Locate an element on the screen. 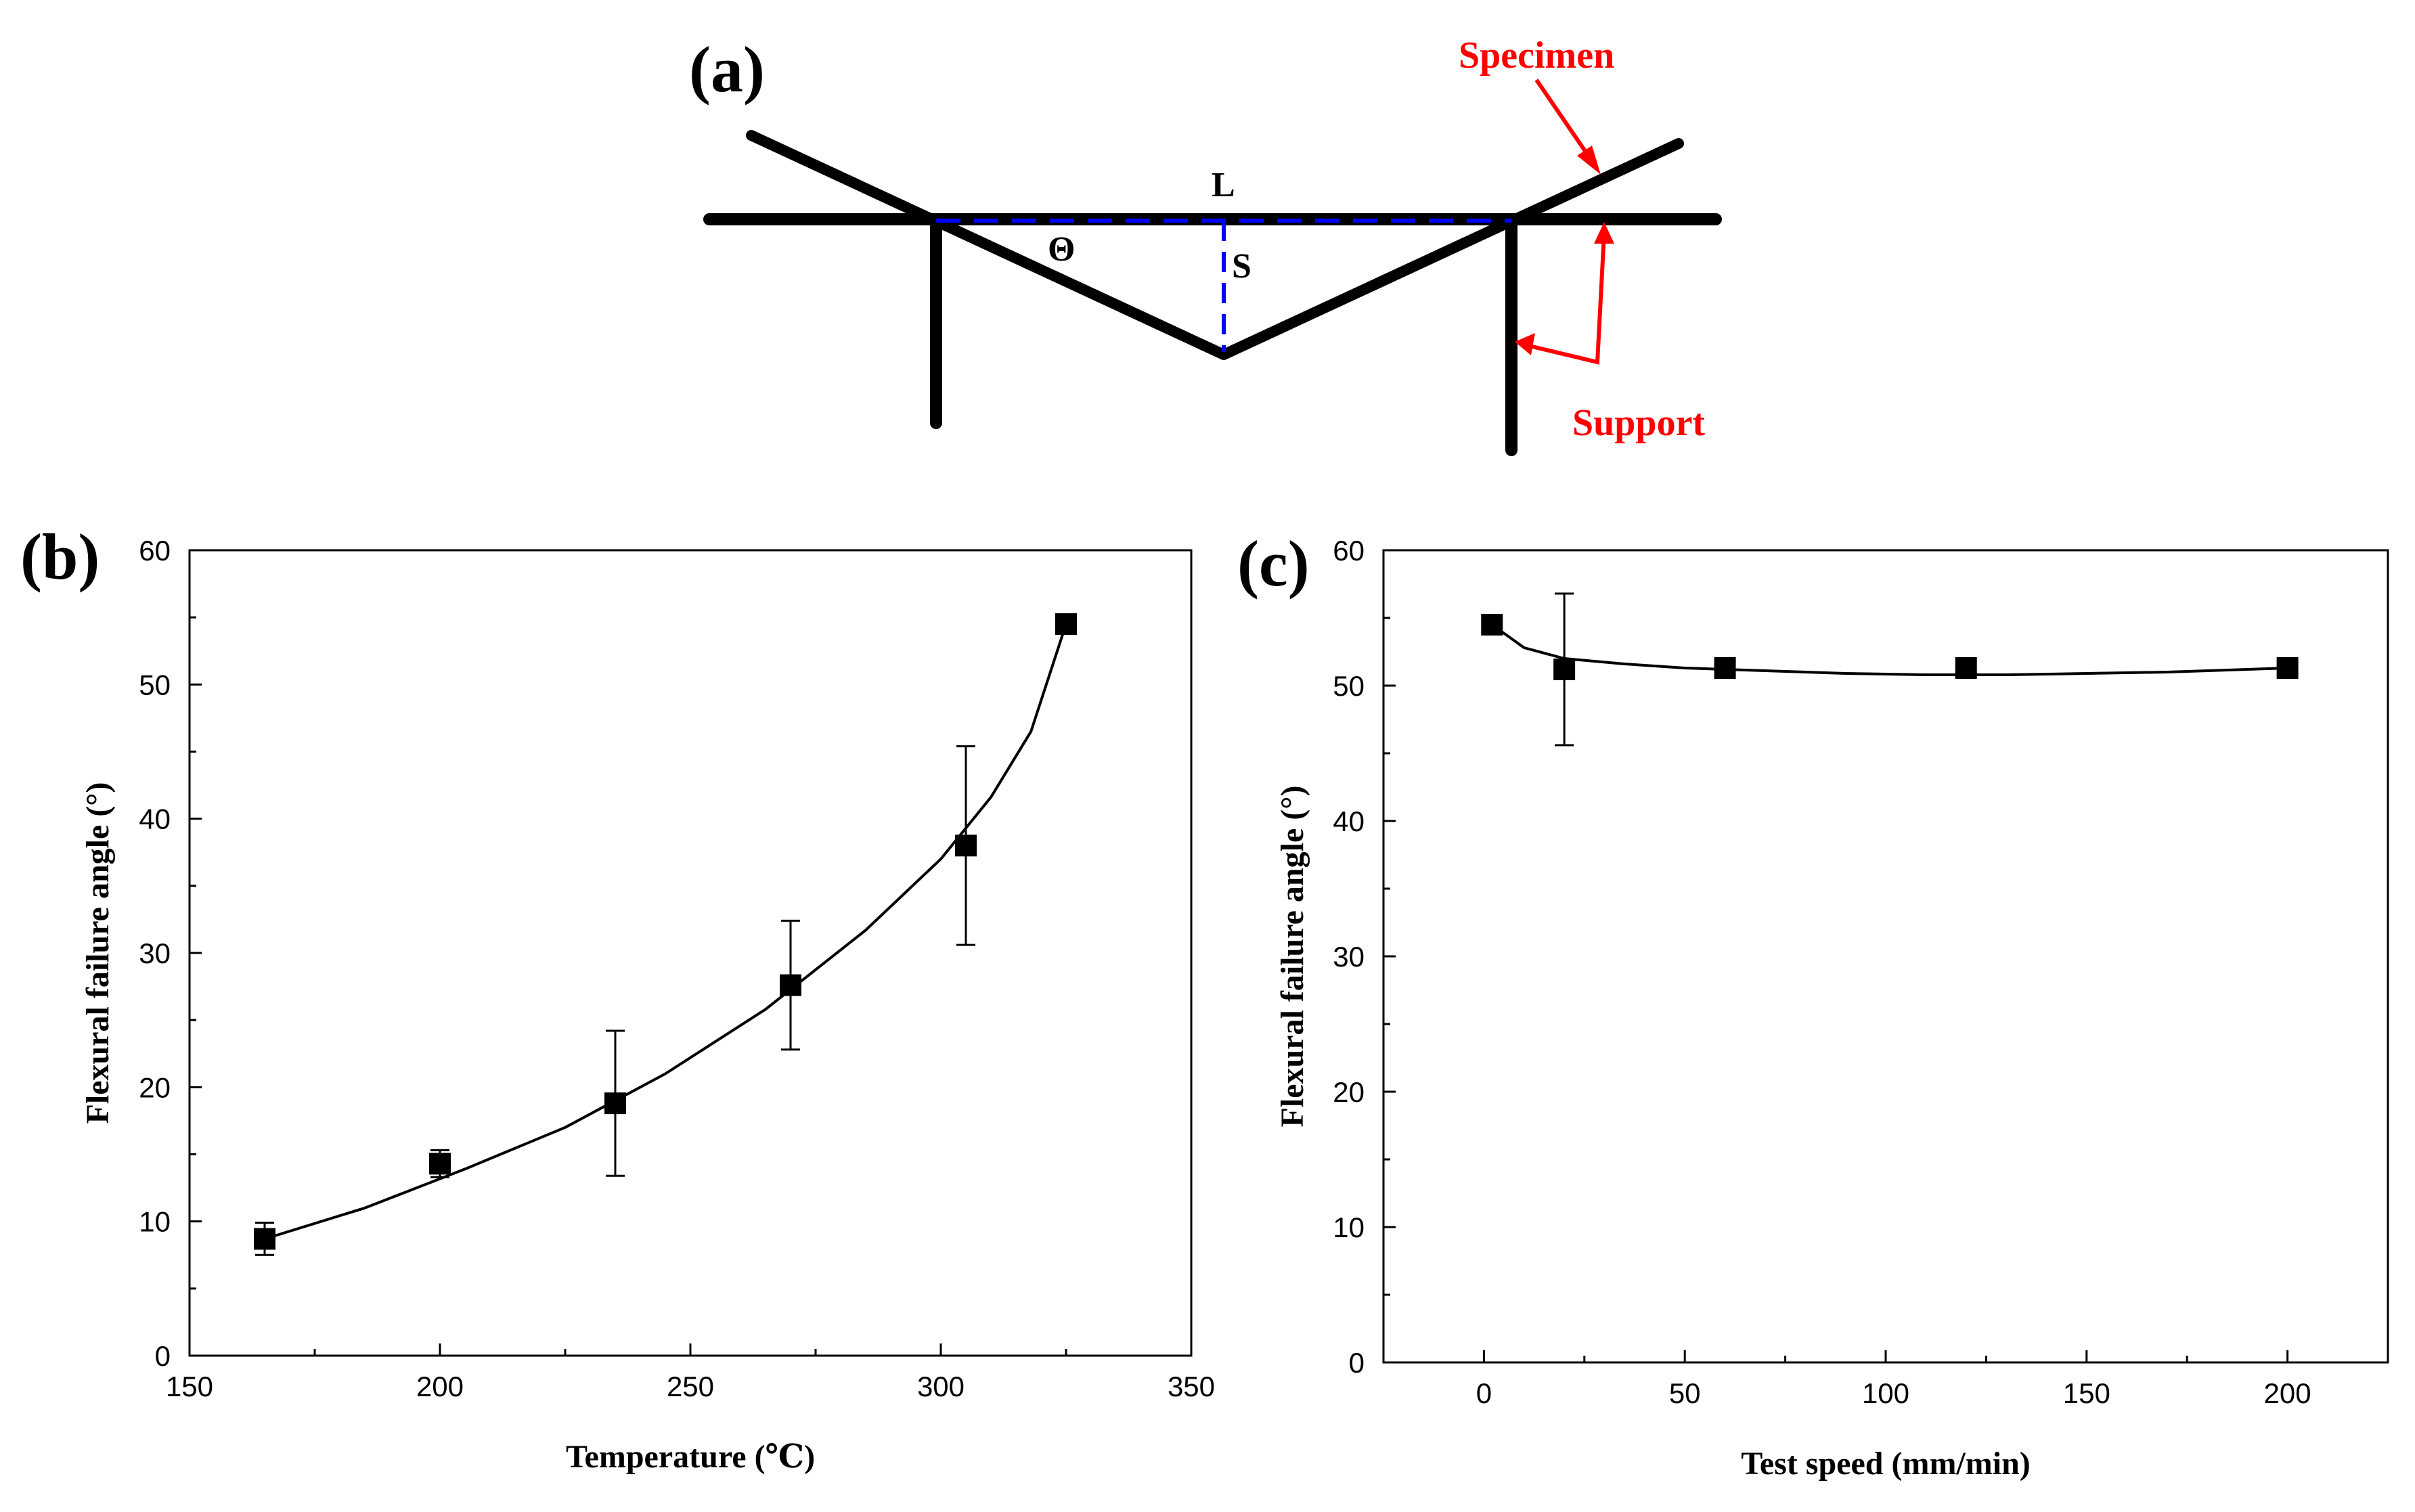 The image size is (2415, 1512). support-label: Support is located at coordinates (1638, 423).